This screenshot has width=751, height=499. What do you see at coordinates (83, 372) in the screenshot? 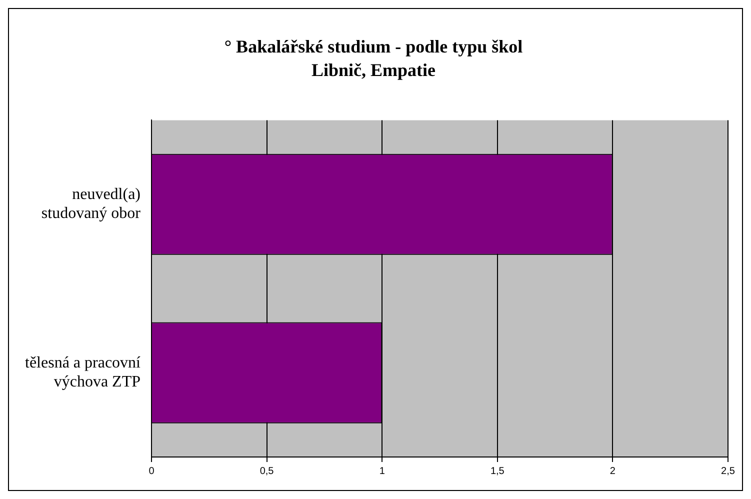
I see `y-tick-label: tělesná a pracovní výchova ZTP` at bounding box center [83, 372].